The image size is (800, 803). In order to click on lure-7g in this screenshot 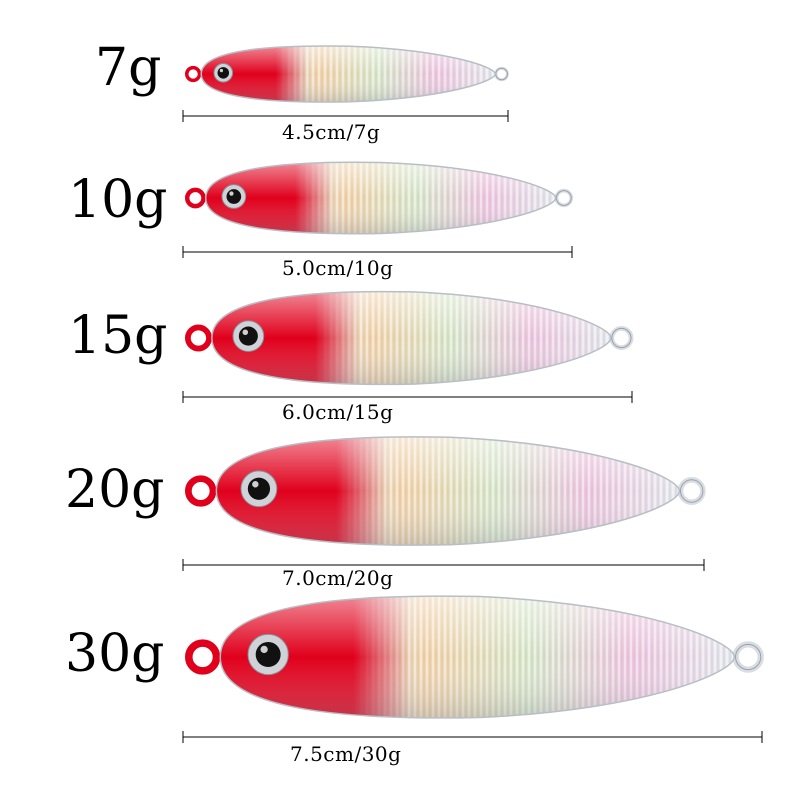, I will do `click(346, 74)`.